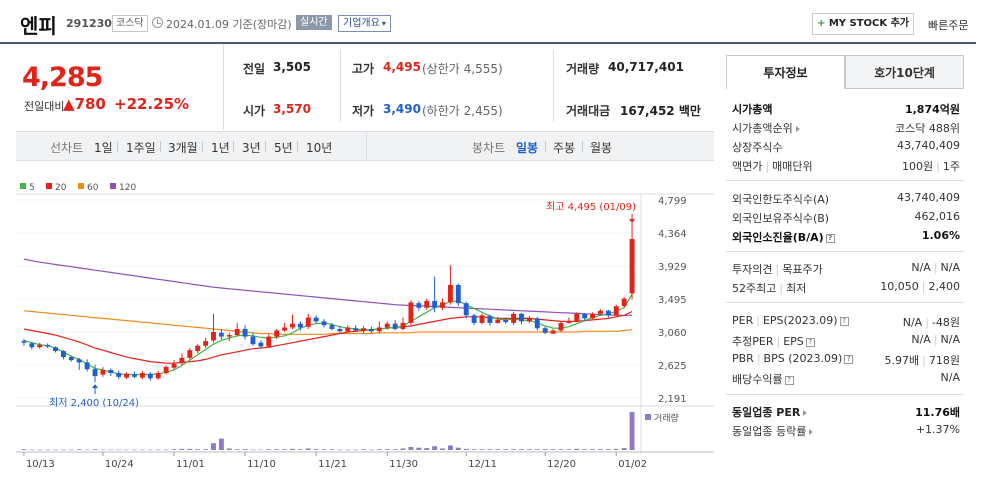 Image resolution: width=990 pixels, height=481 pixels. I want to click on chevron-down-icon: ▾, so click(383, 23).